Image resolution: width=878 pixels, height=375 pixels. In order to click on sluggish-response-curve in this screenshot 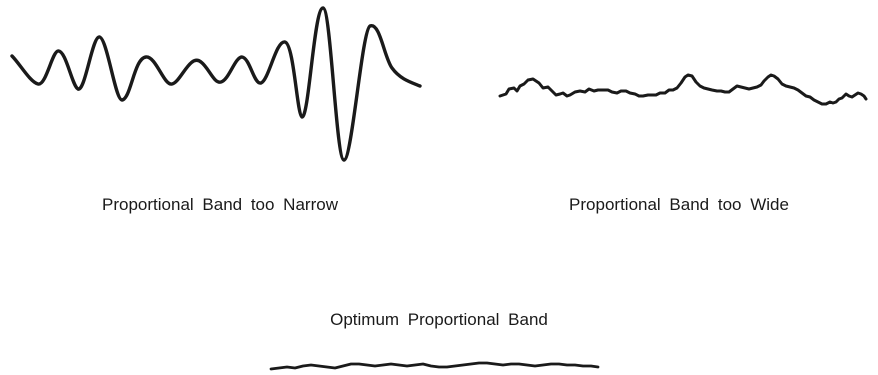, I will do `click(683, 89)`.